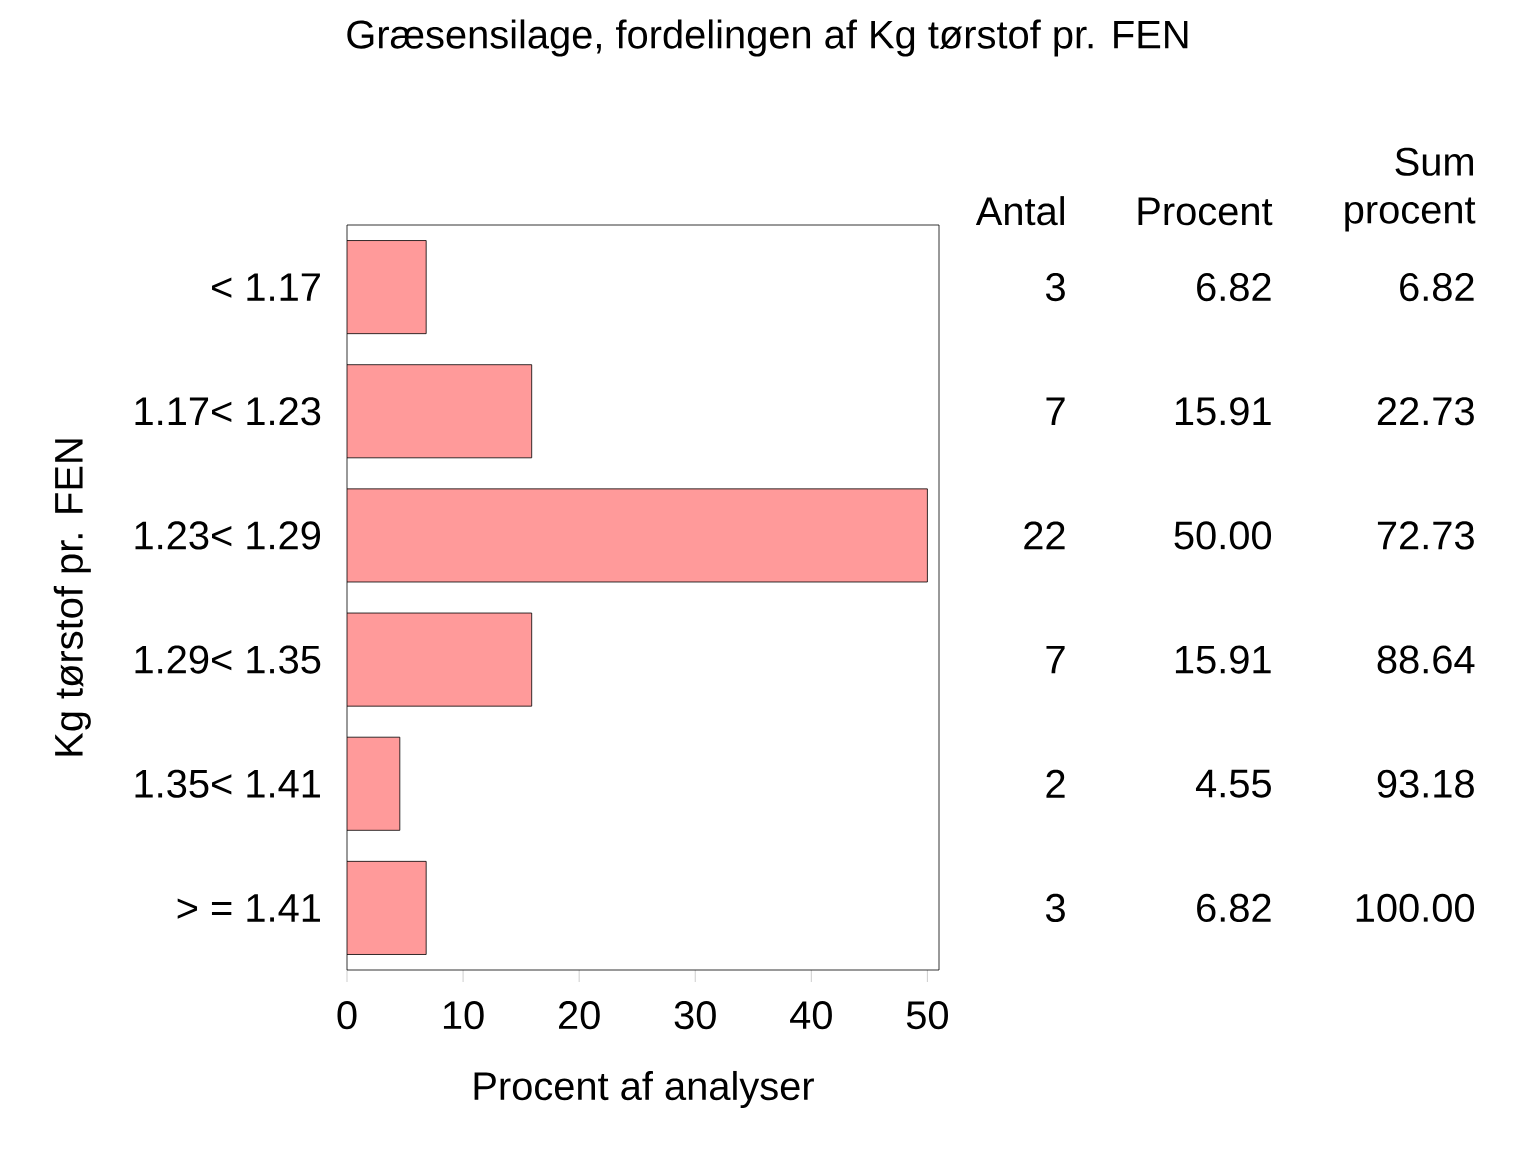 This screenshot has height=1152, width=1536. Describe the element at coordinates (1425, 535) in the screenshot. I see `text: 72.73` at that location.